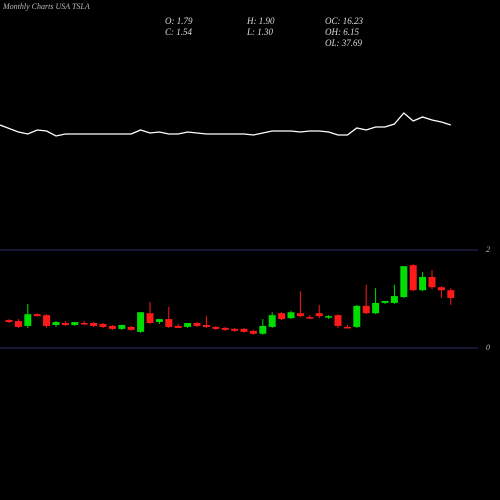 The image size is (500, 500). What do you see at coordinates (179, 32) in the screenshot?
I see `stat: C: 1.54` at bounding box center [179, 32].